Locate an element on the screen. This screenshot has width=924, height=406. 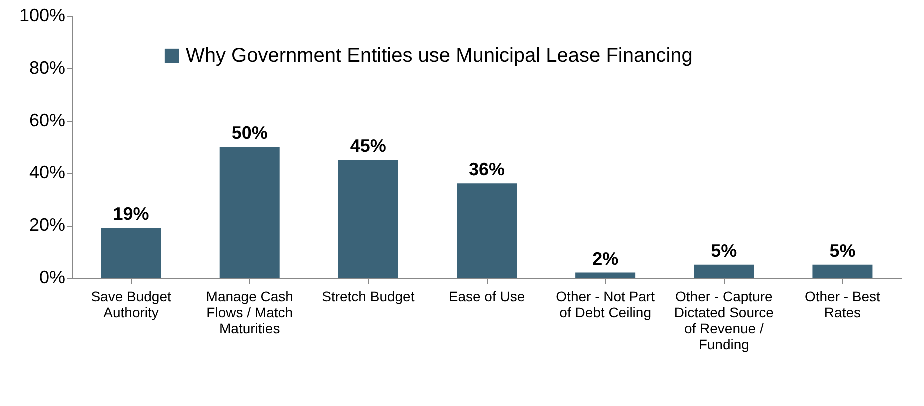
data-label: 45% is located at coordinates (368, 146).